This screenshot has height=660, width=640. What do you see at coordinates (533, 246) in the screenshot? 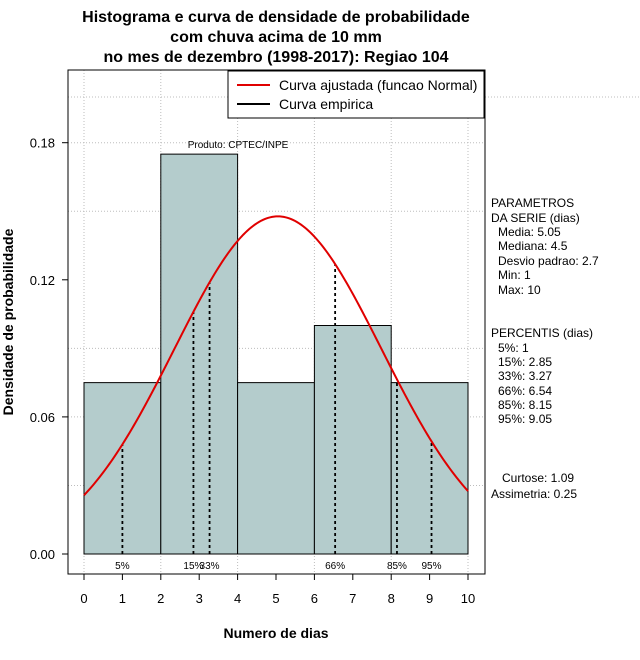
I see `parametro-mediana: Mediana: 4.5` at bounding box center [533, 246].